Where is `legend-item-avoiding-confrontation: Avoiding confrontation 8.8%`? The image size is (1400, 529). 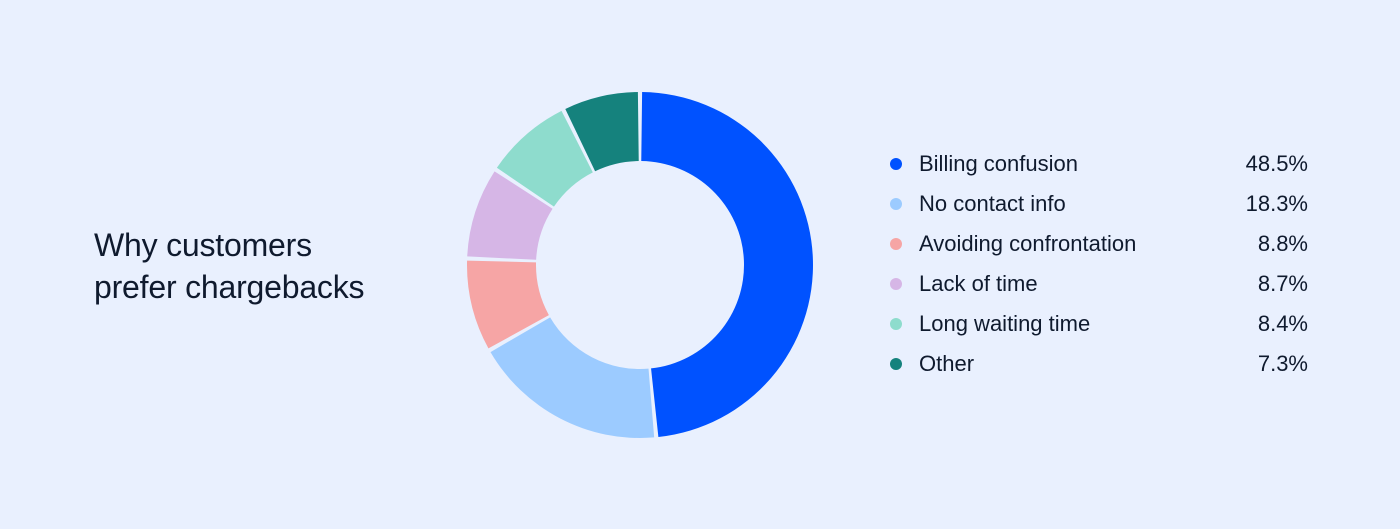 legend-item-avoiding-confrontation: Avoiding confrontation 8.8% is located at coordinates (1098, 244).